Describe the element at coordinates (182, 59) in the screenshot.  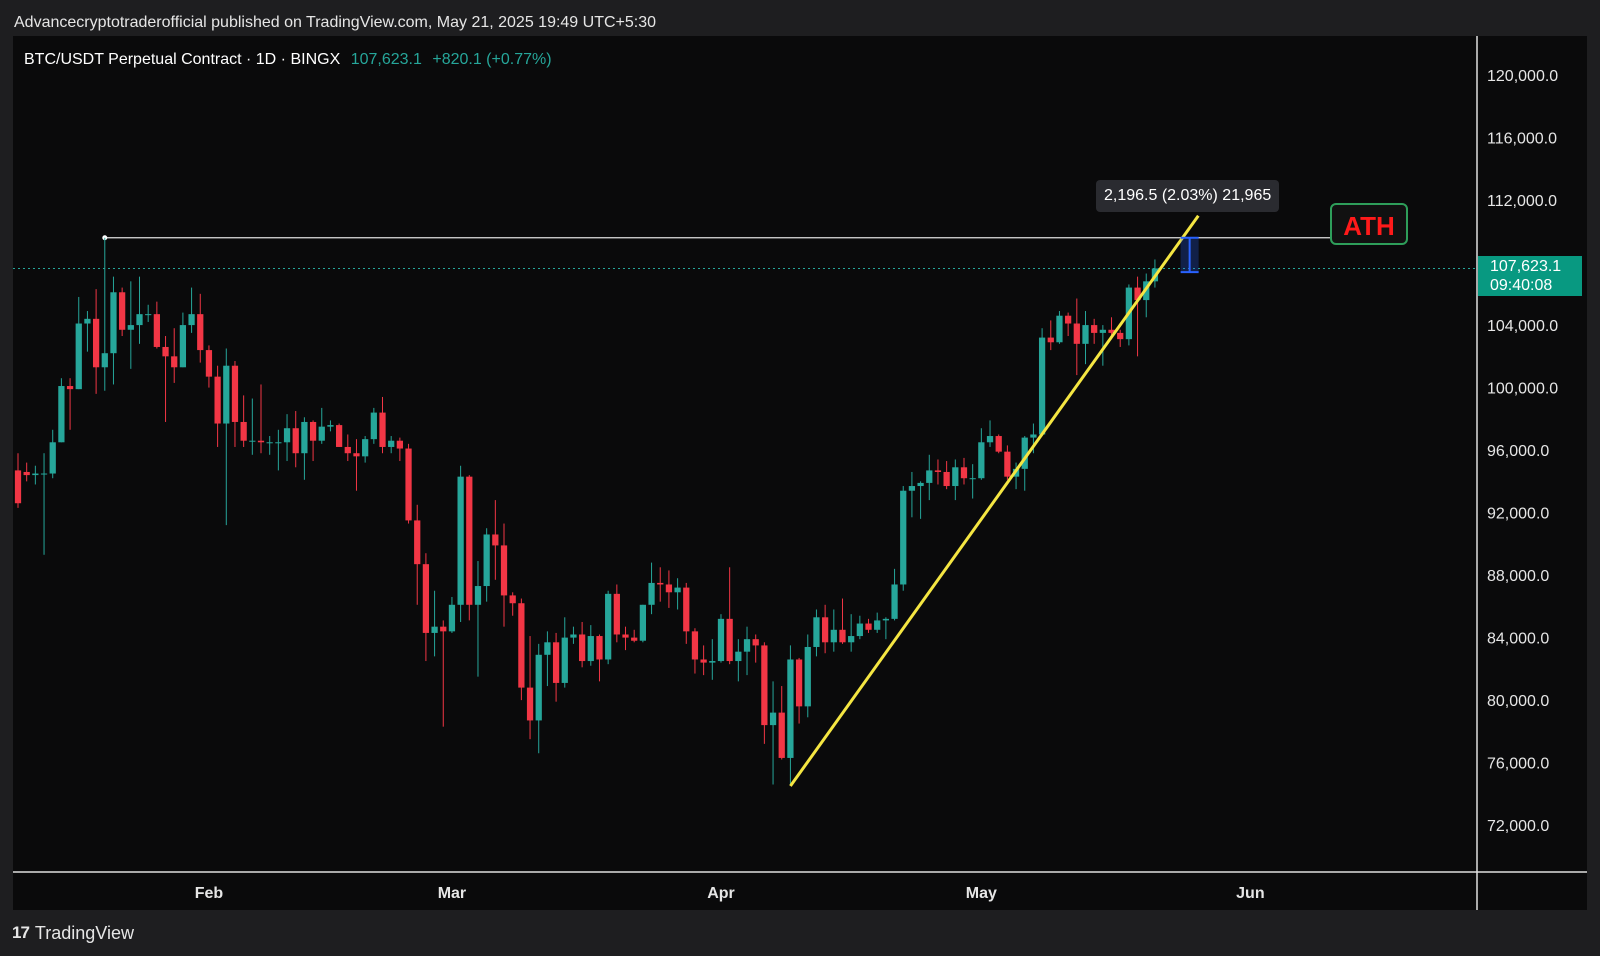
I see `symbol-label: BTC/USDT Perpetual Contract · 1D · BINGX` at that location.